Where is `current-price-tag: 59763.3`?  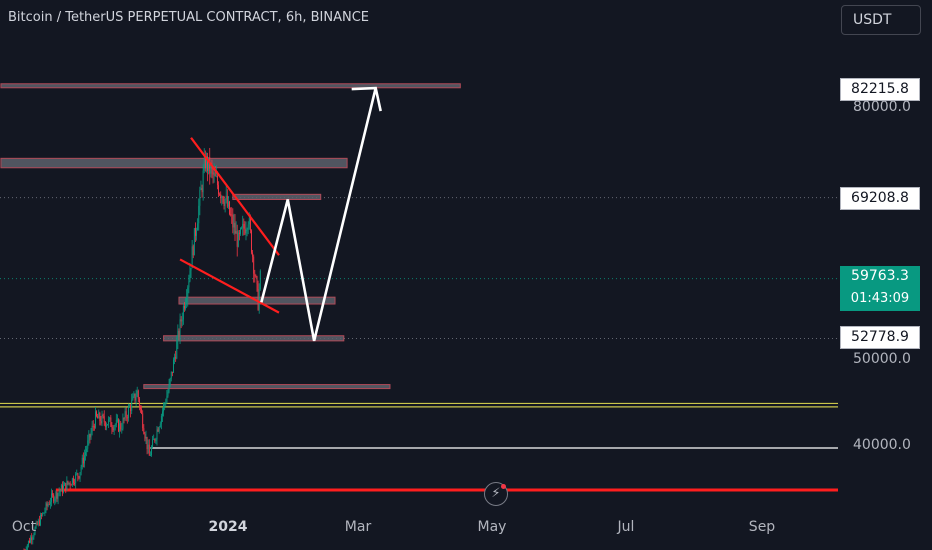 current-price-tag: 59763.3 is located at coordinates (880, 277).